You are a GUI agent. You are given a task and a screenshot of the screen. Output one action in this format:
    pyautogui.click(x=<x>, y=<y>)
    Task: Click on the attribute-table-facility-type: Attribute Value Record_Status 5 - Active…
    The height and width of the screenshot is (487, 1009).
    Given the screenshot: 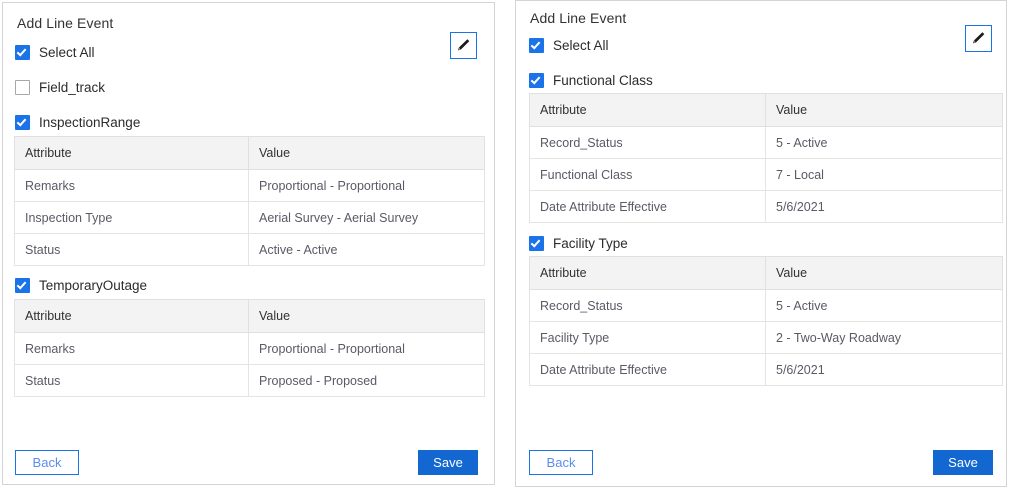 What is the action you would take?
    pyautogui.click(x=766, y=321)
    